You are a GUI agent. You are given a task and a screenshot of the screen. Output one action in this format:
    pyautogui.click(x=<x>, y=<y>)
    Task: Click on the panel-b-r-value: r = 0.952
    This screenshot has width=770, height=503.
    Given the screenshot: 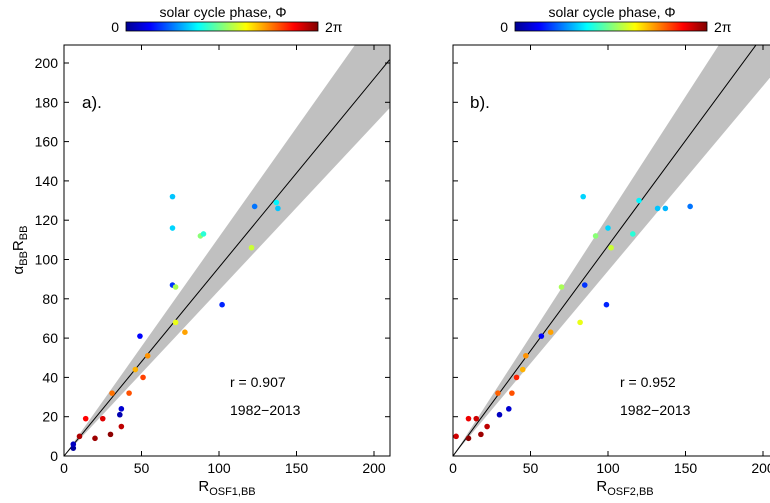 What is the action you would take?
    pyautogui.click(x=648, y=382)
    